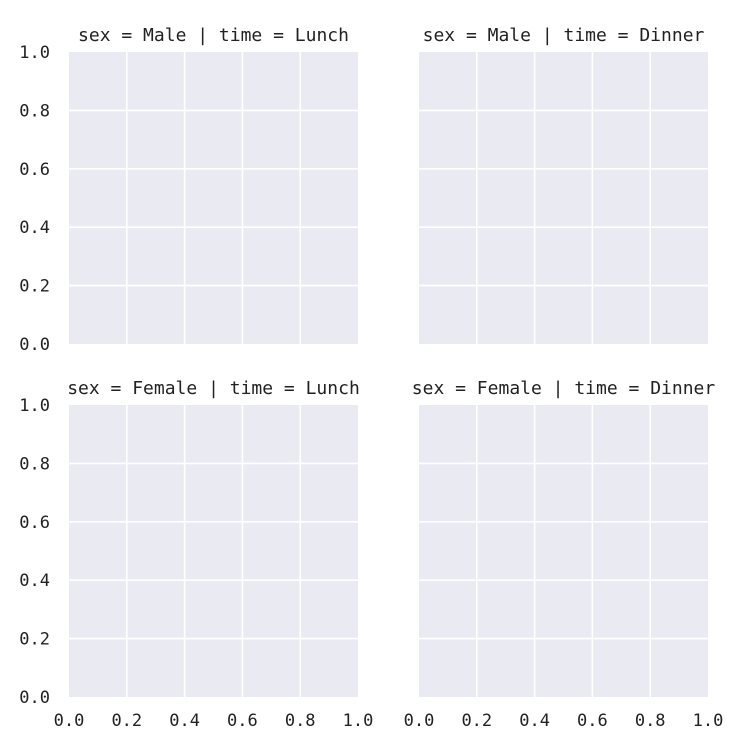 The width and height of the screenshot is (750, 750). Describe the element at coordinates (213, 35) in the screenshot. I see `facet-title: sex = Male | time = Lunch` at that location.